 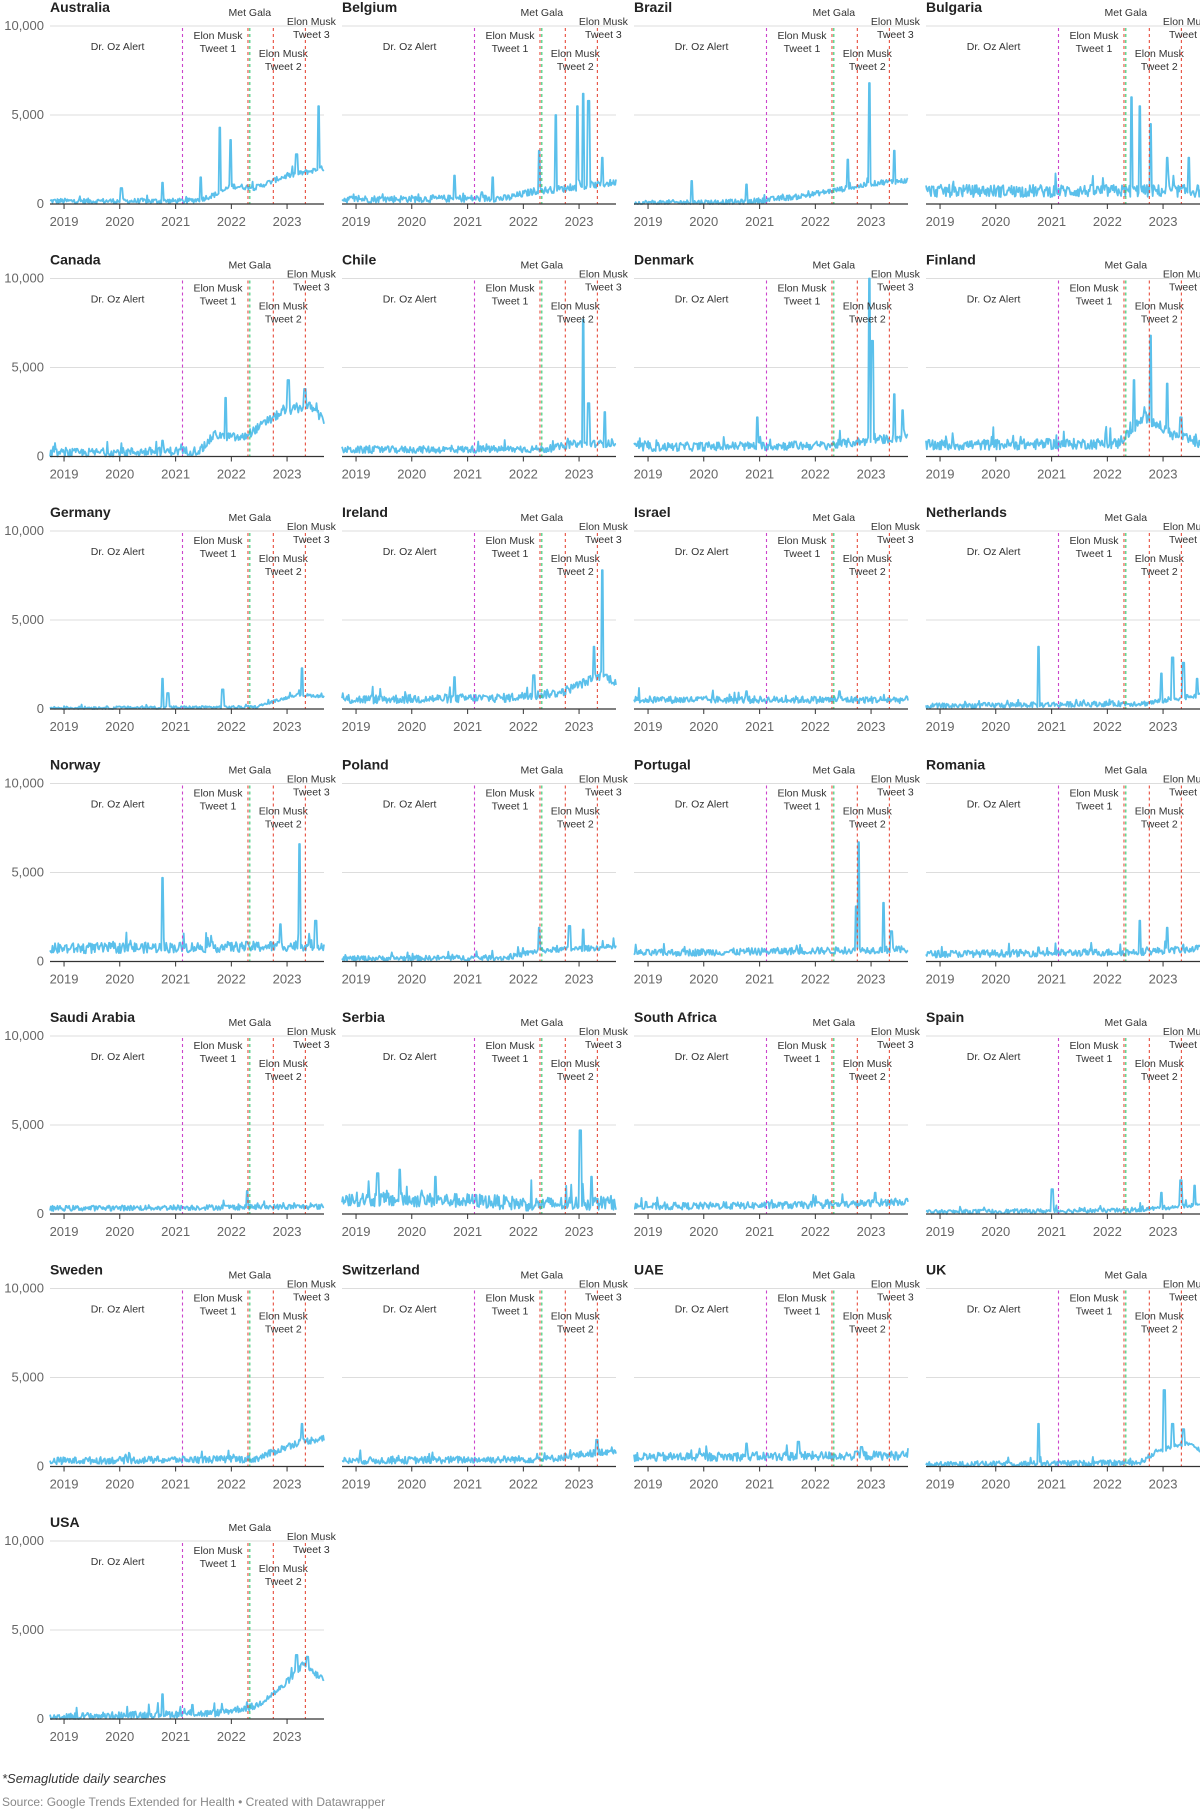 What do you see at coordinates (80, 7) in the screenshot?
I see `panel-title: Australia` at bounding box center [80, 7].